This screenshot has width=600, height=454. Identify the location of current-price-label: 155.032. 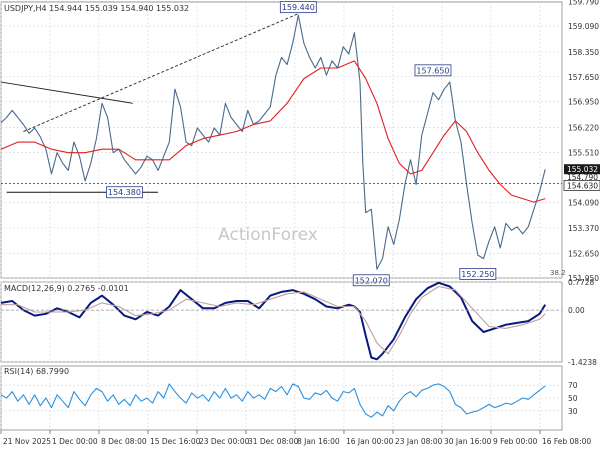
(582, 169).